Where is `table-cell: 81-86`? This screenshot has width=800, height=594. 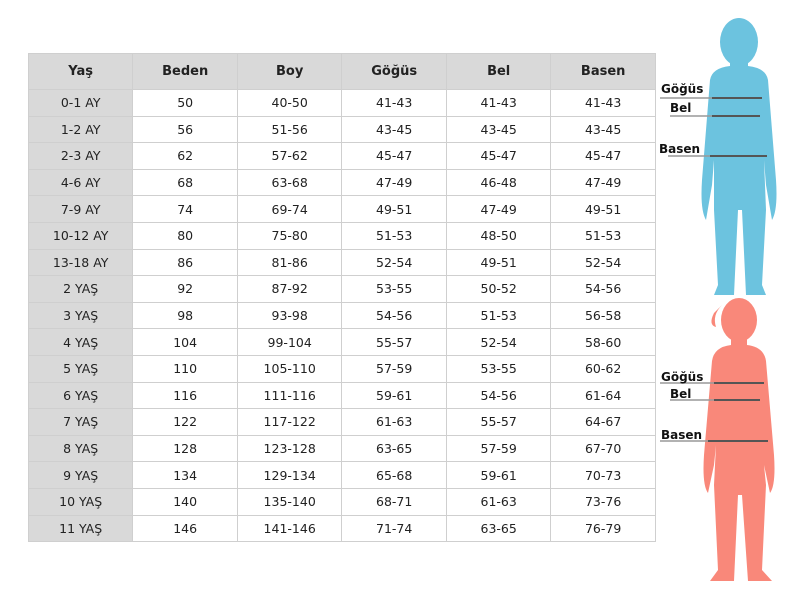
table-cell: 81-86 is located at coordinates (289, 262).